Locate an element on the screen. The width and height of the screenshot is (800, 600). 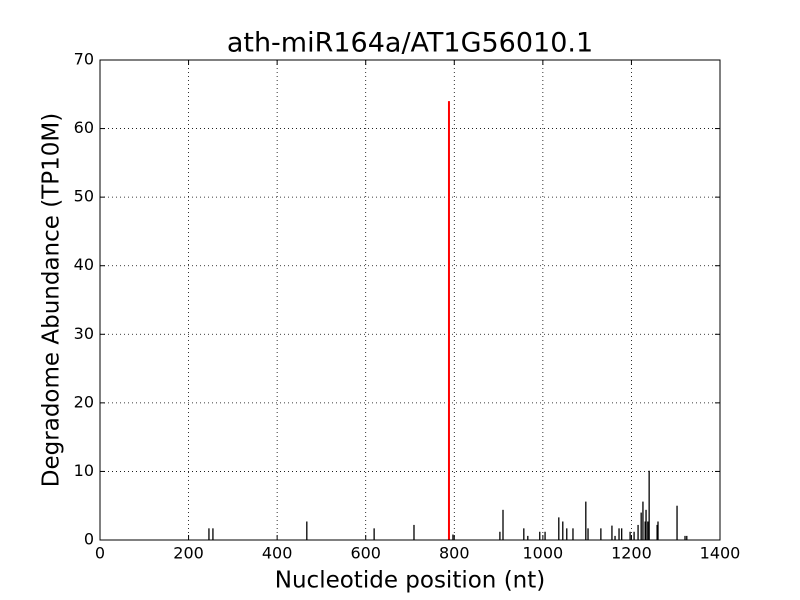
y-tick-label: 0 is located at coordinates (89, 539).